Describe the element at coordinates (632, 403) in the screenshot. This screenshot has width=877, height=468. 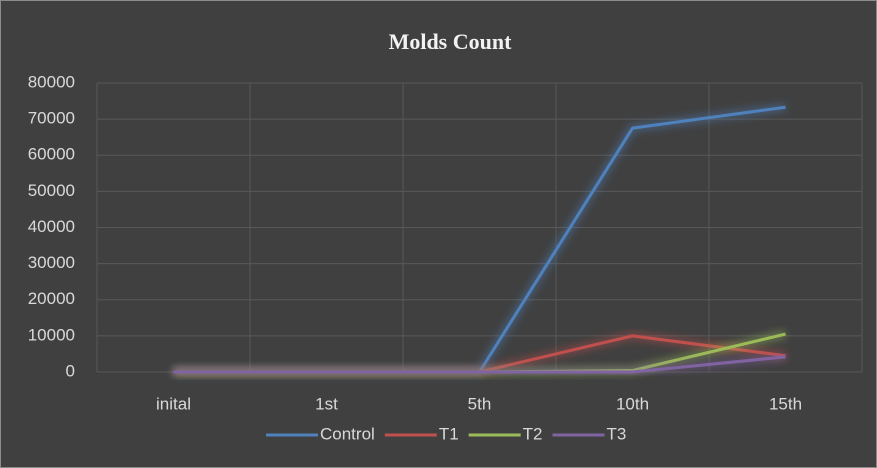
I see `x-tick-label: 10th` at that location.